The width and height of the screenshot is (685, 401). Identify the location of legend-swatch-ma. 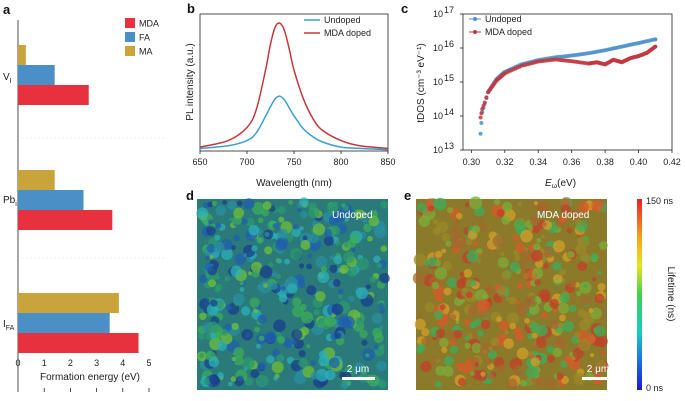
(130, 51).